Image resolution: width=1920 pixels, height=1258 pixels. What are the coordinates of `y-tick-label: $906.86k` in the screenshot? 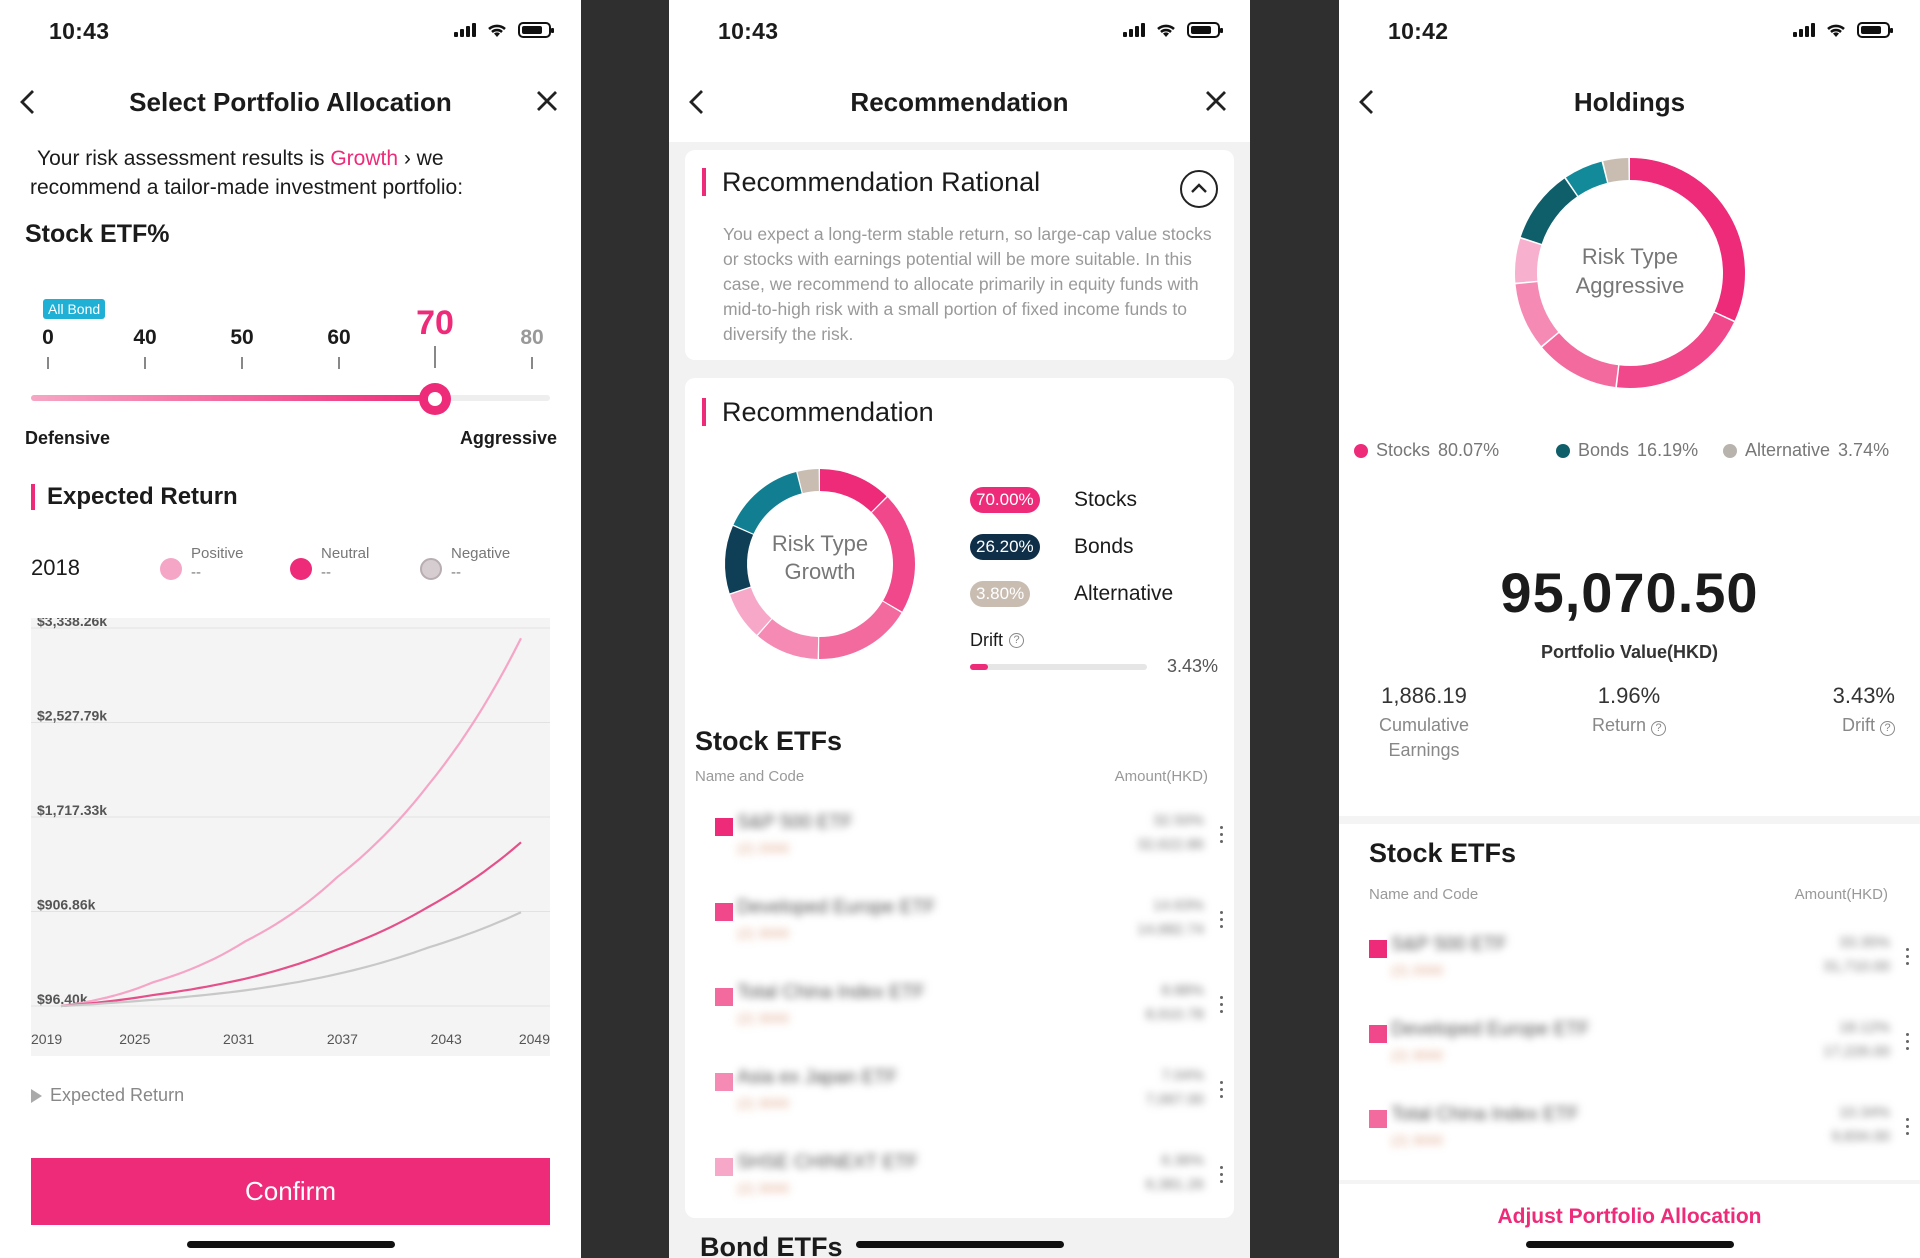 It's located at (66, 905).